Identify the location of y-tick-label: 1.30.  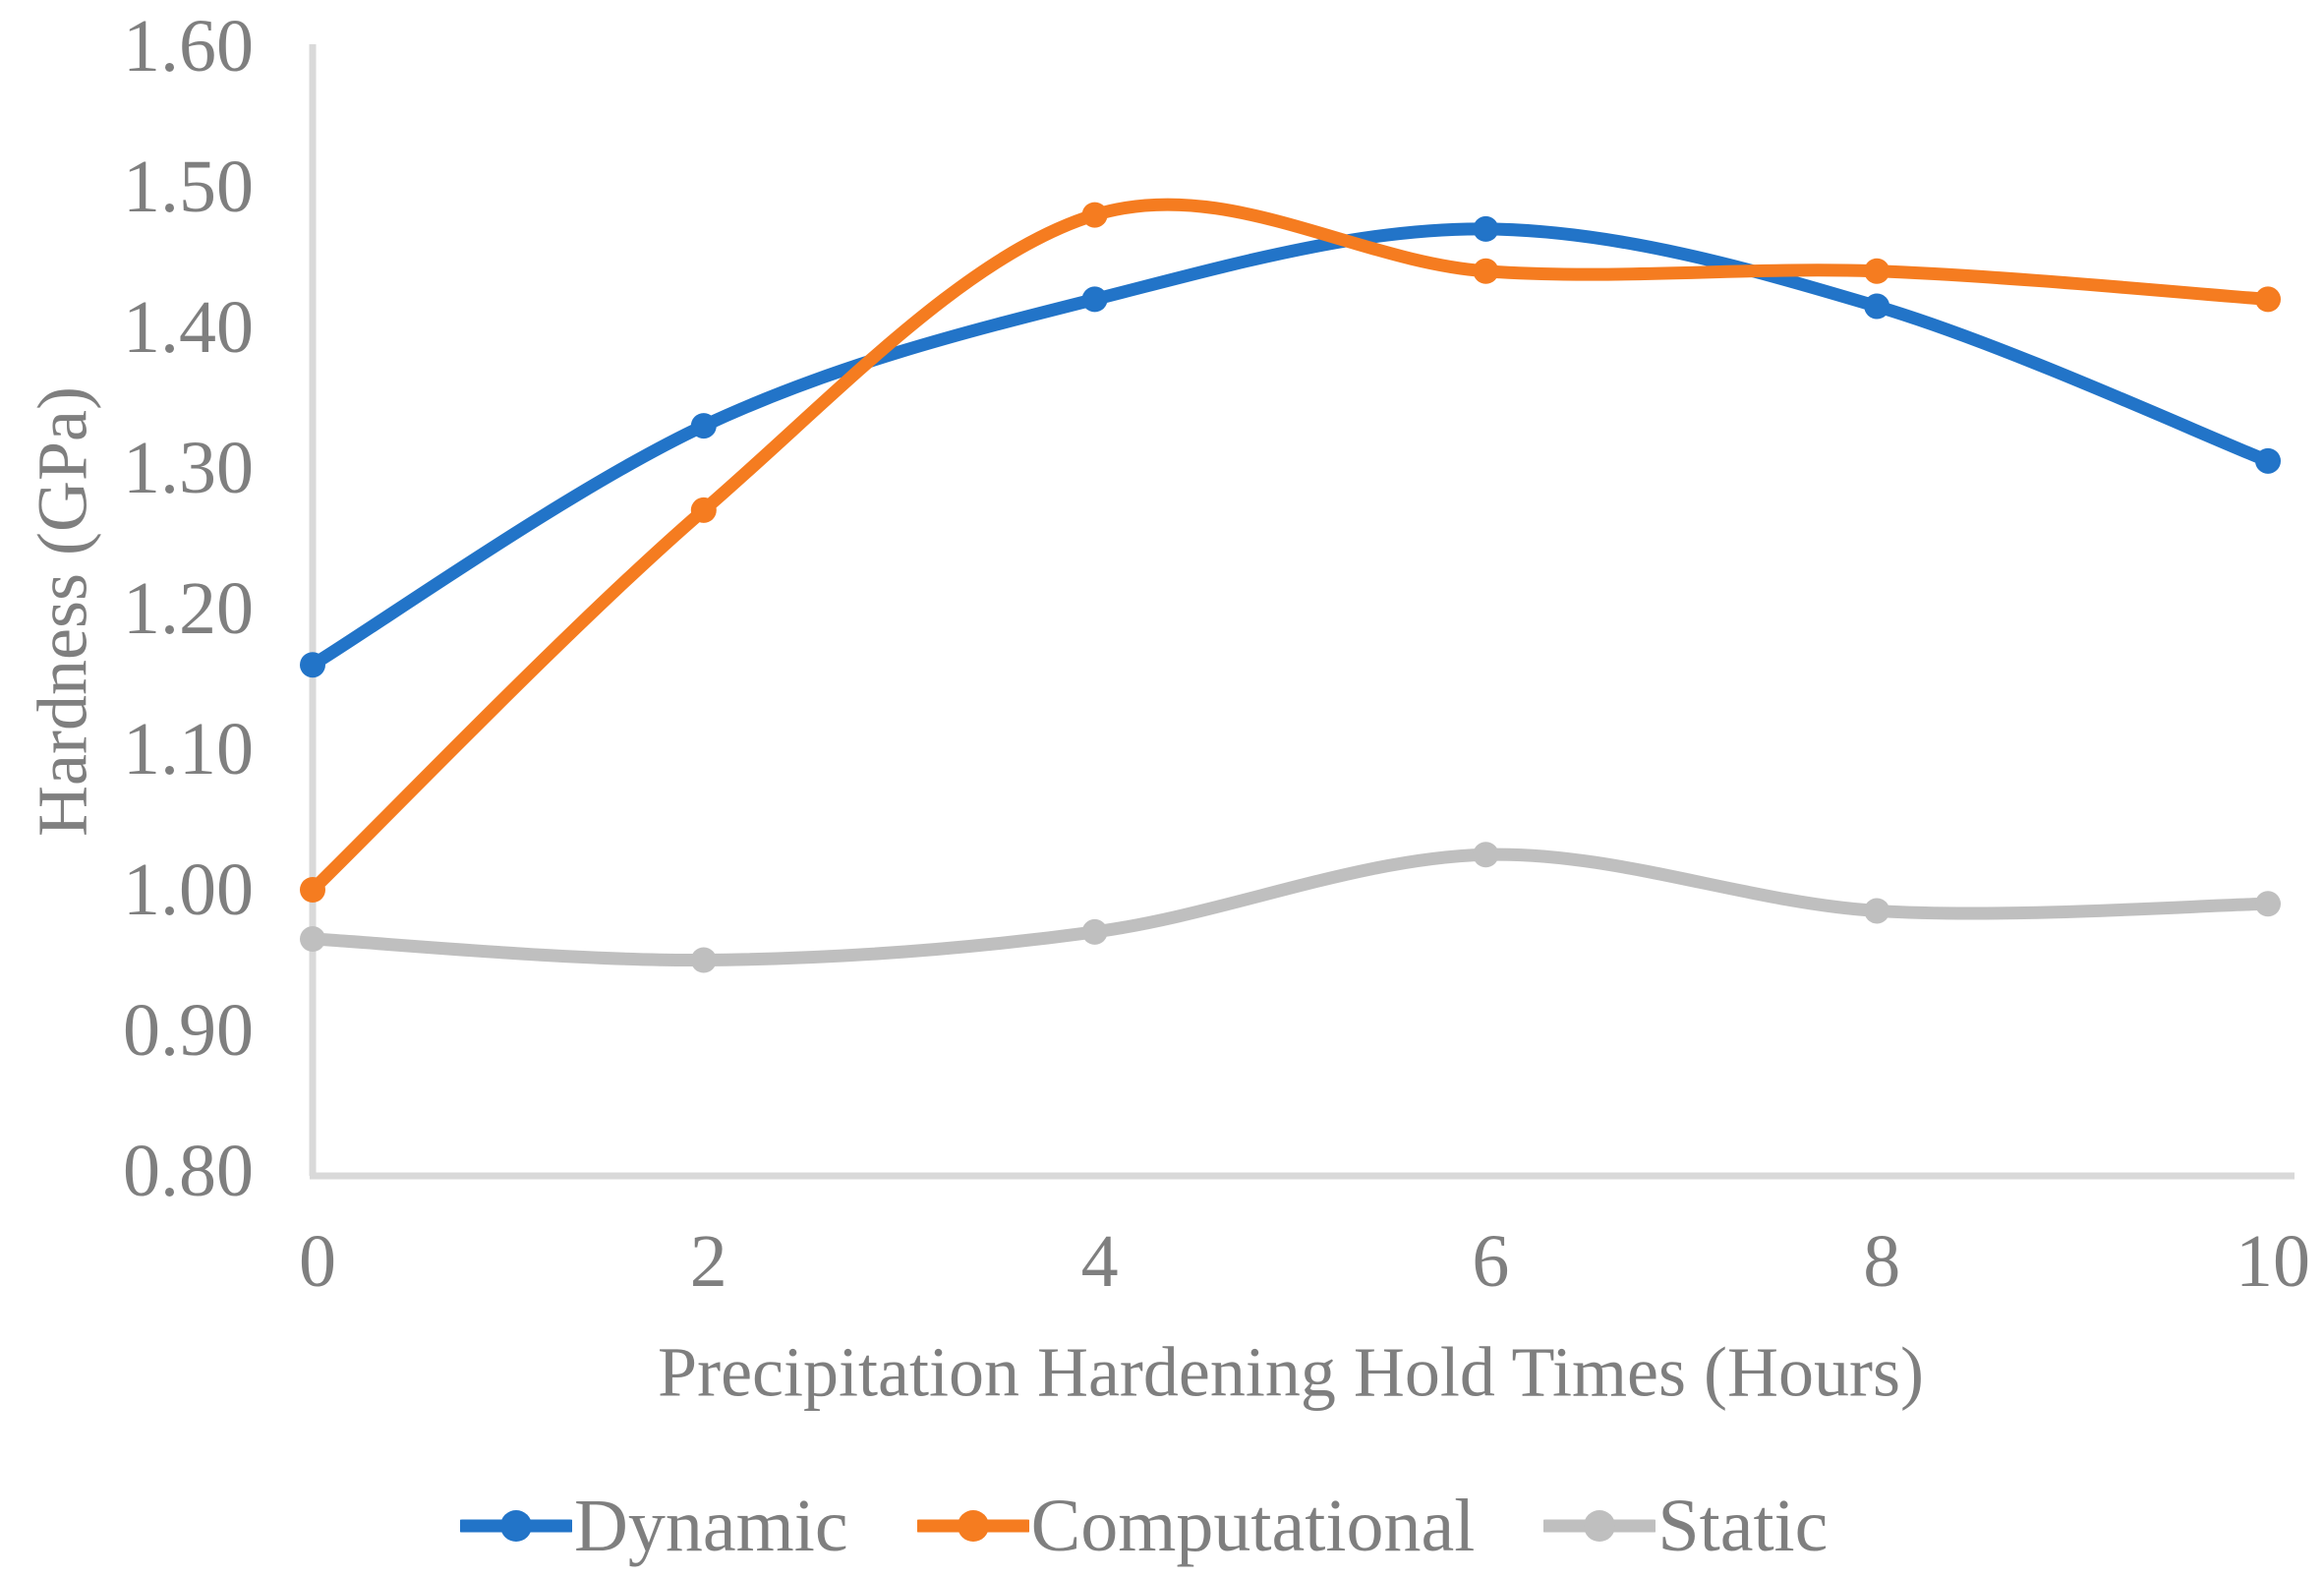
(188, 468).